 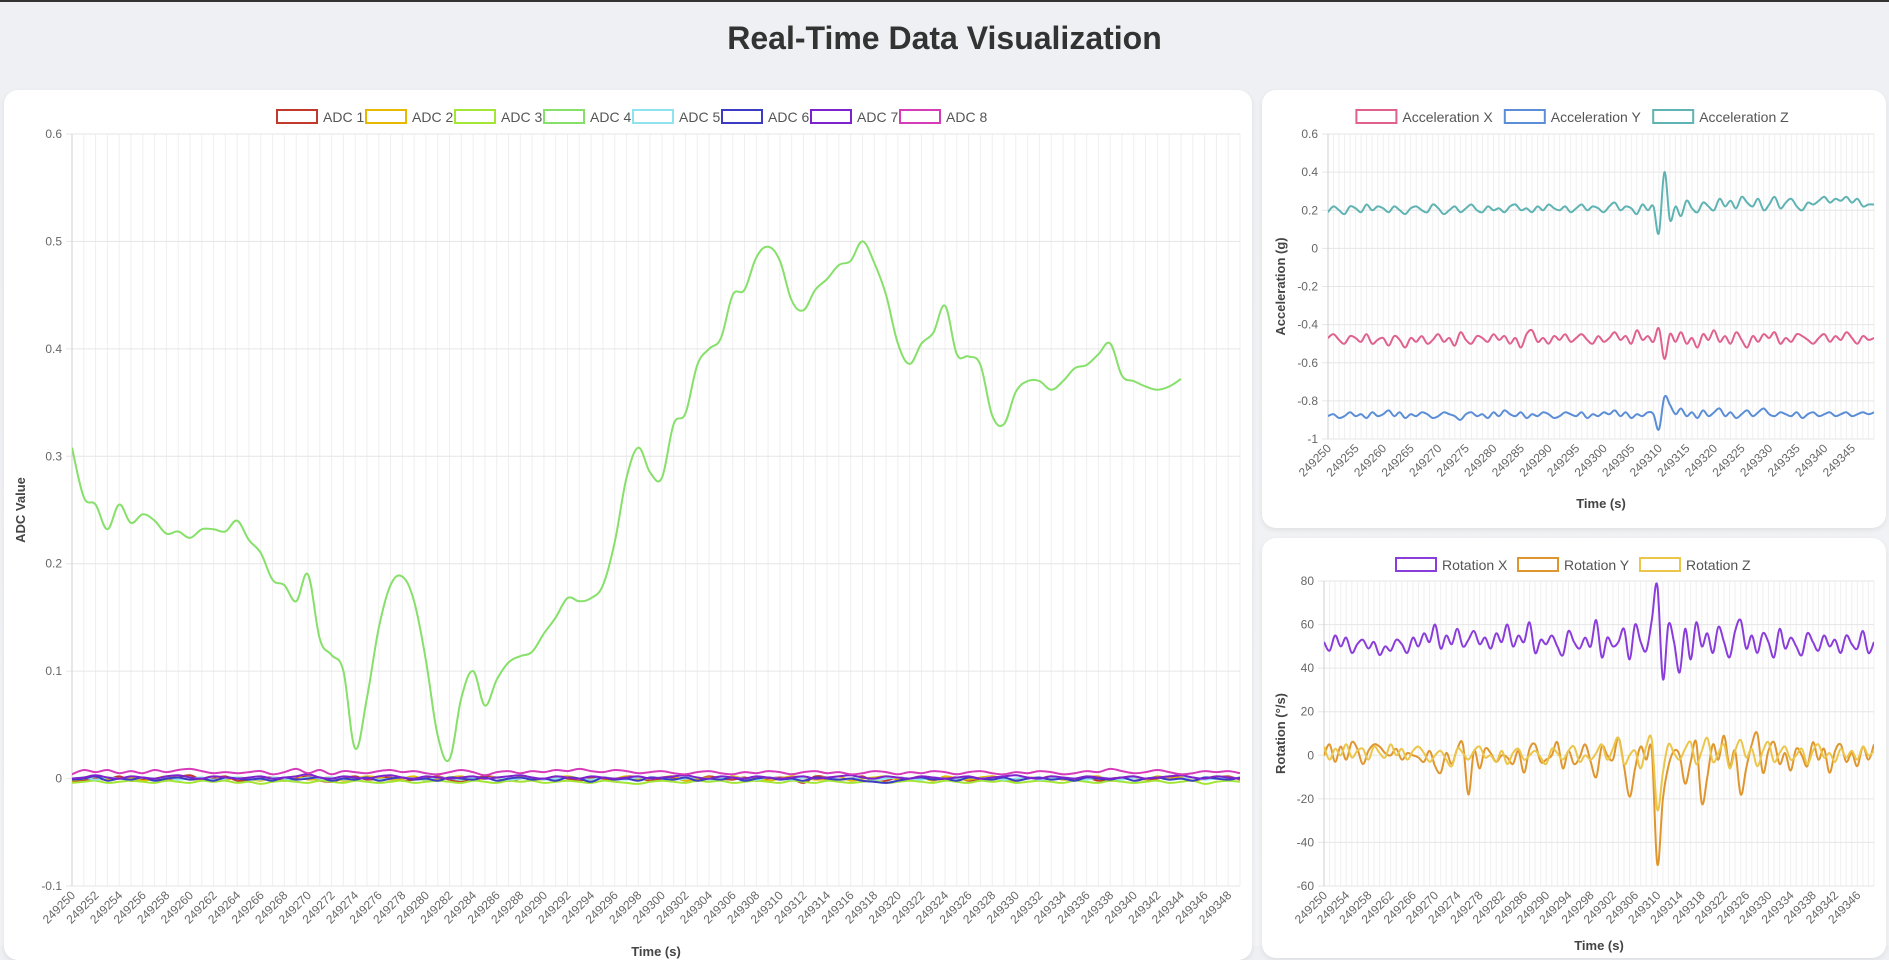 I want to click on legend-item: Acceleration Z, so click(x=1720, y=117).